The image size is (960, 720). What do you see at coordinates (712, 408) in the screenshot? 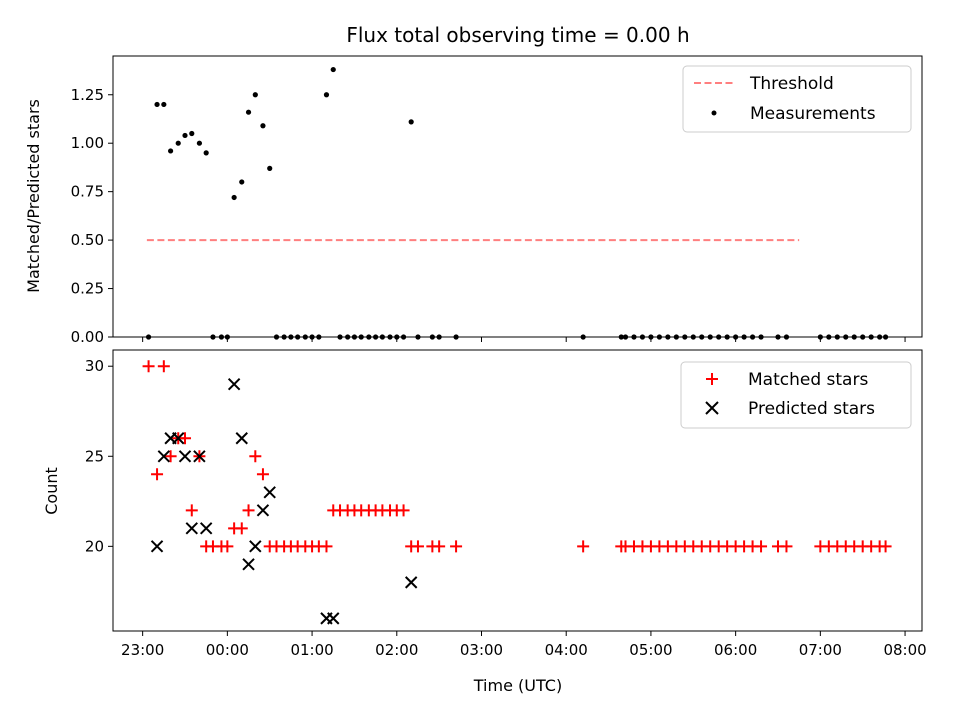
I see `legend-predicted-swatch` at bounding box center [712, 408].